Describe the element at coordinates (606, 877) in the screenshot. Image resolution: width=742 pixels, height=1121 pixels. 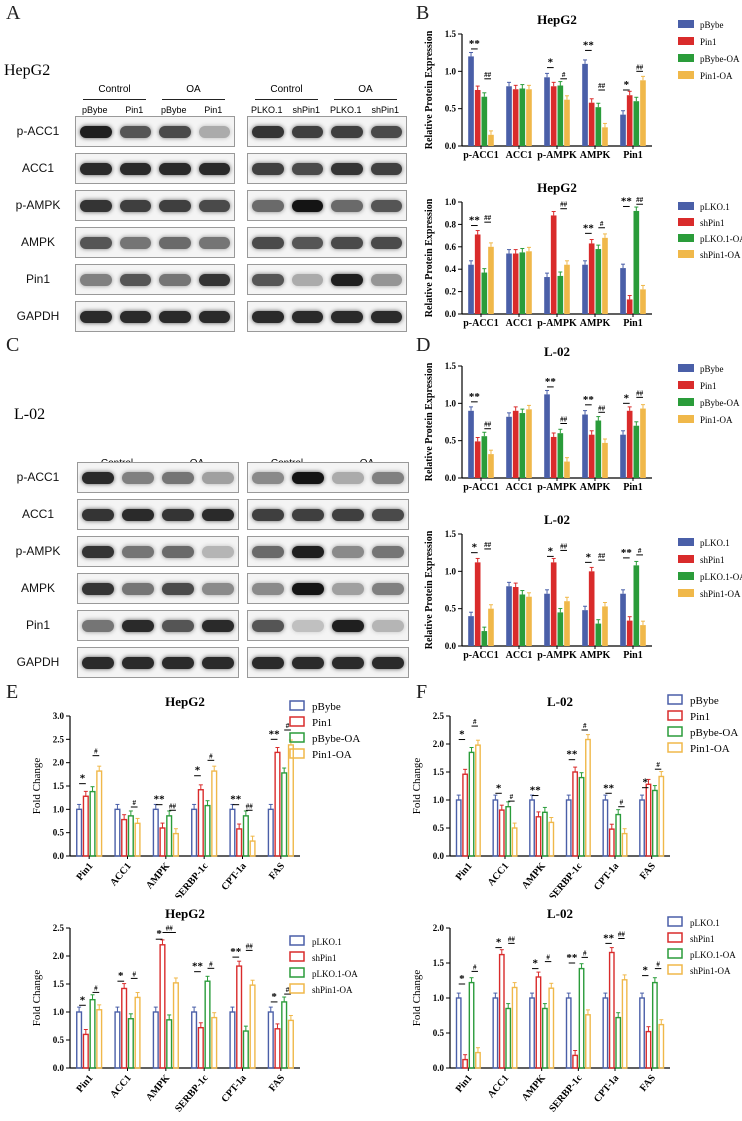
I see `x-tick-label: CPT-1a` at that location.